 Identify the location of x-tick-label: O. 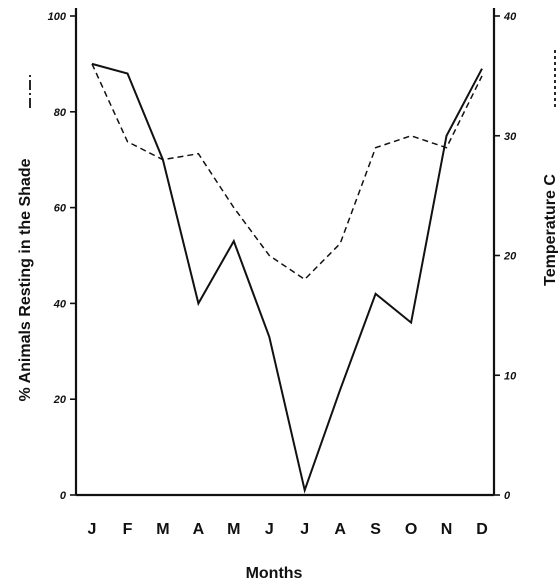
(411, 529).